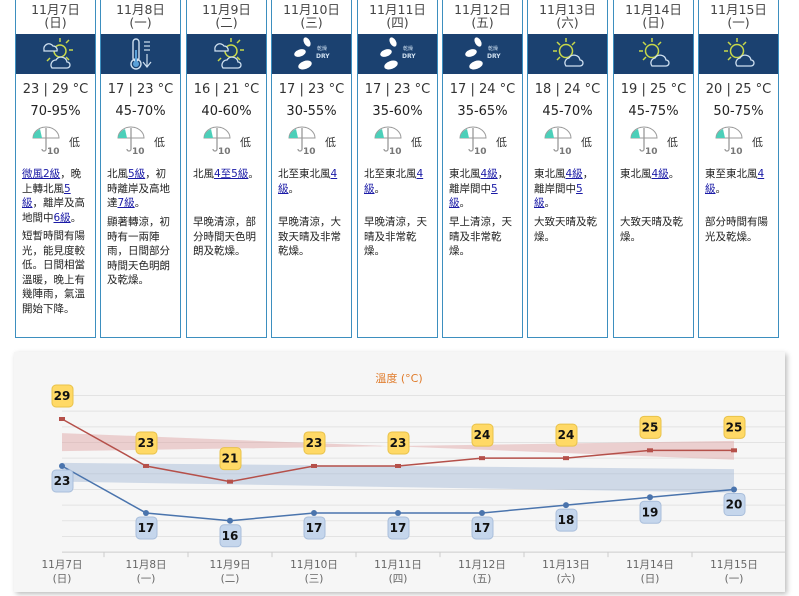 Image resolution: width=799 pixels, height=596 pixels. I want to click on weather-description: 大致天晴及乾燥。, so click(565, 229).